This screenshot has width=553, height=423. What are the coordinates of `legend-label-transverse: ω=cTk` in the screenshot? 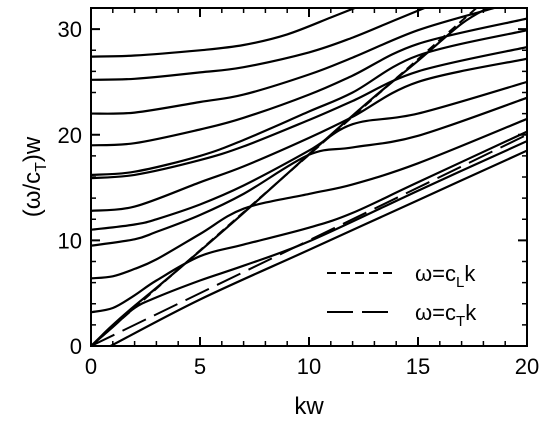 It's located at (446, 315).